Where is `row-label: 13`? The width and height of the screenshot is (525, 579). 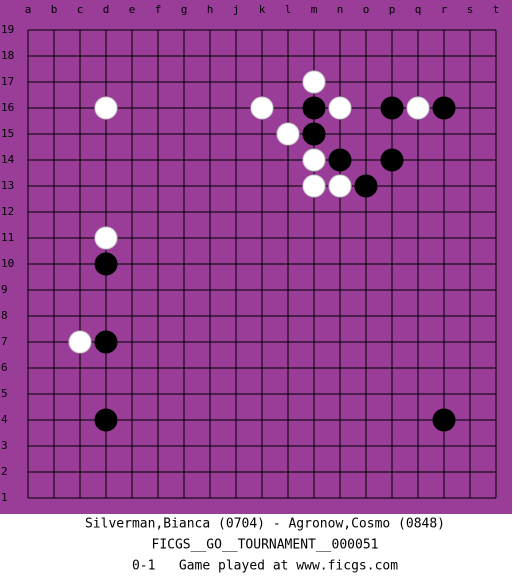 row-label: 13 is located at coordinates (7, 185).